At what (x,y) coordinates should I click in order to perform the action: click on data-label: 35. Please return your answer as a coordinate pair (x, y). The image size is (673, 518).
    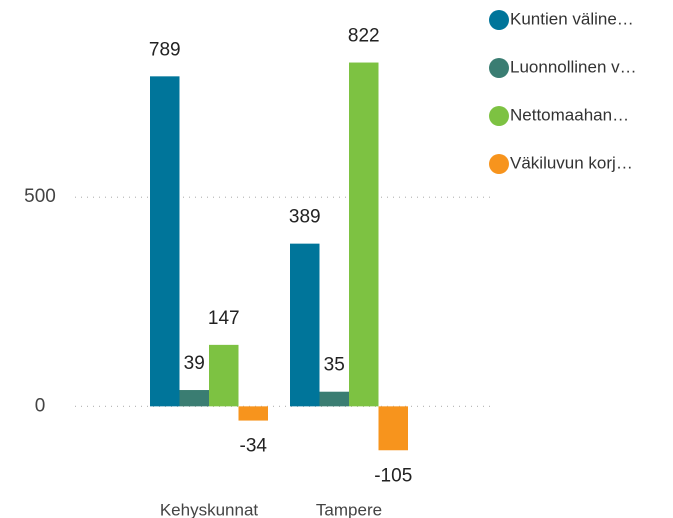
    Looking at the image, I should click on (334, 365).